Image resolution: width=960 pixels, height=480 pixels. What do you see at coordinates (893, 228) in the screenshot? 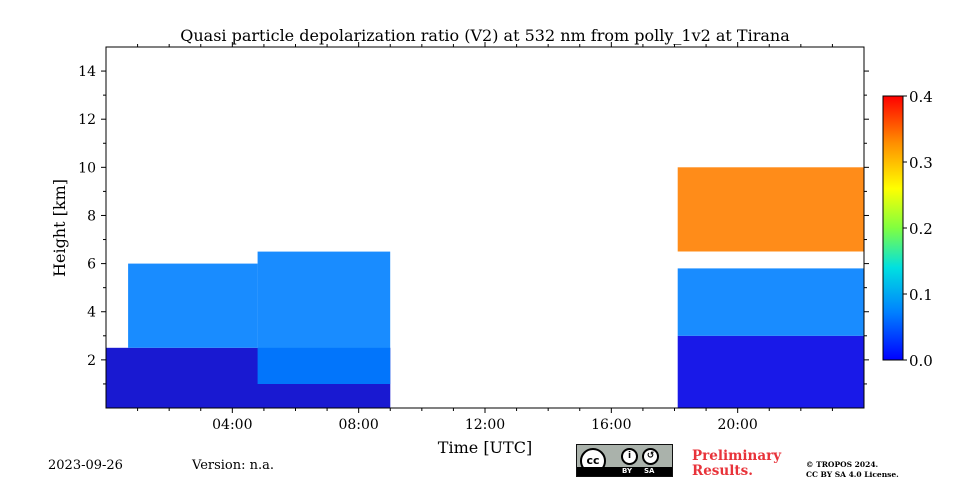
I see `colorbar` at bounding box center [893, 228].